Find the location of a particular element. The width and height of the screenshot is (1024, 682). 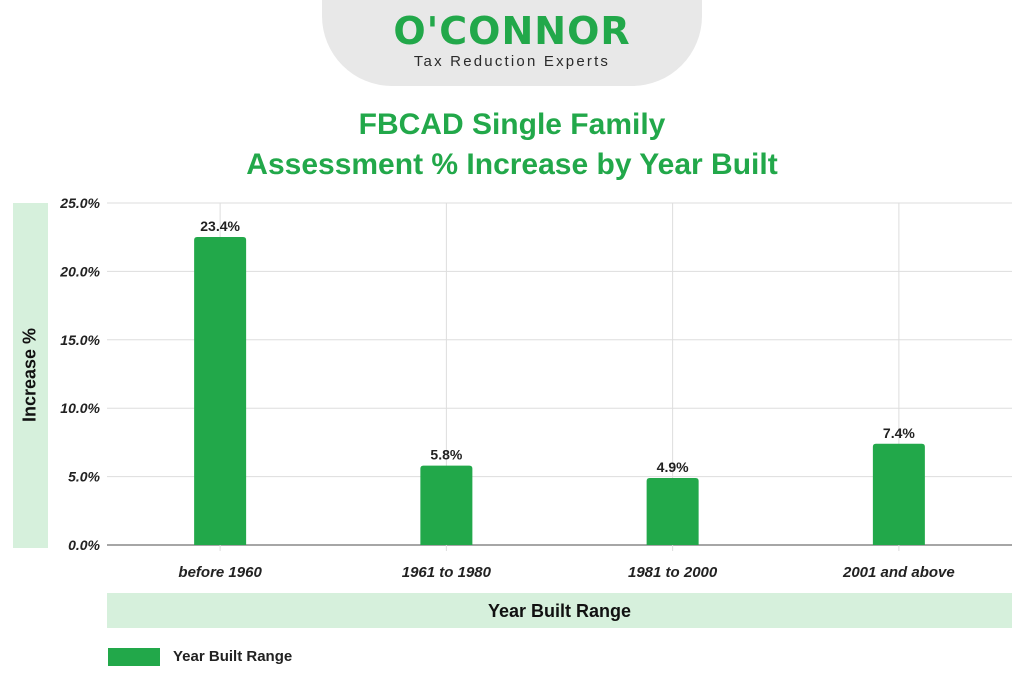

x-axis-label-band: Year Built Range is located at coordinates (559, 610).